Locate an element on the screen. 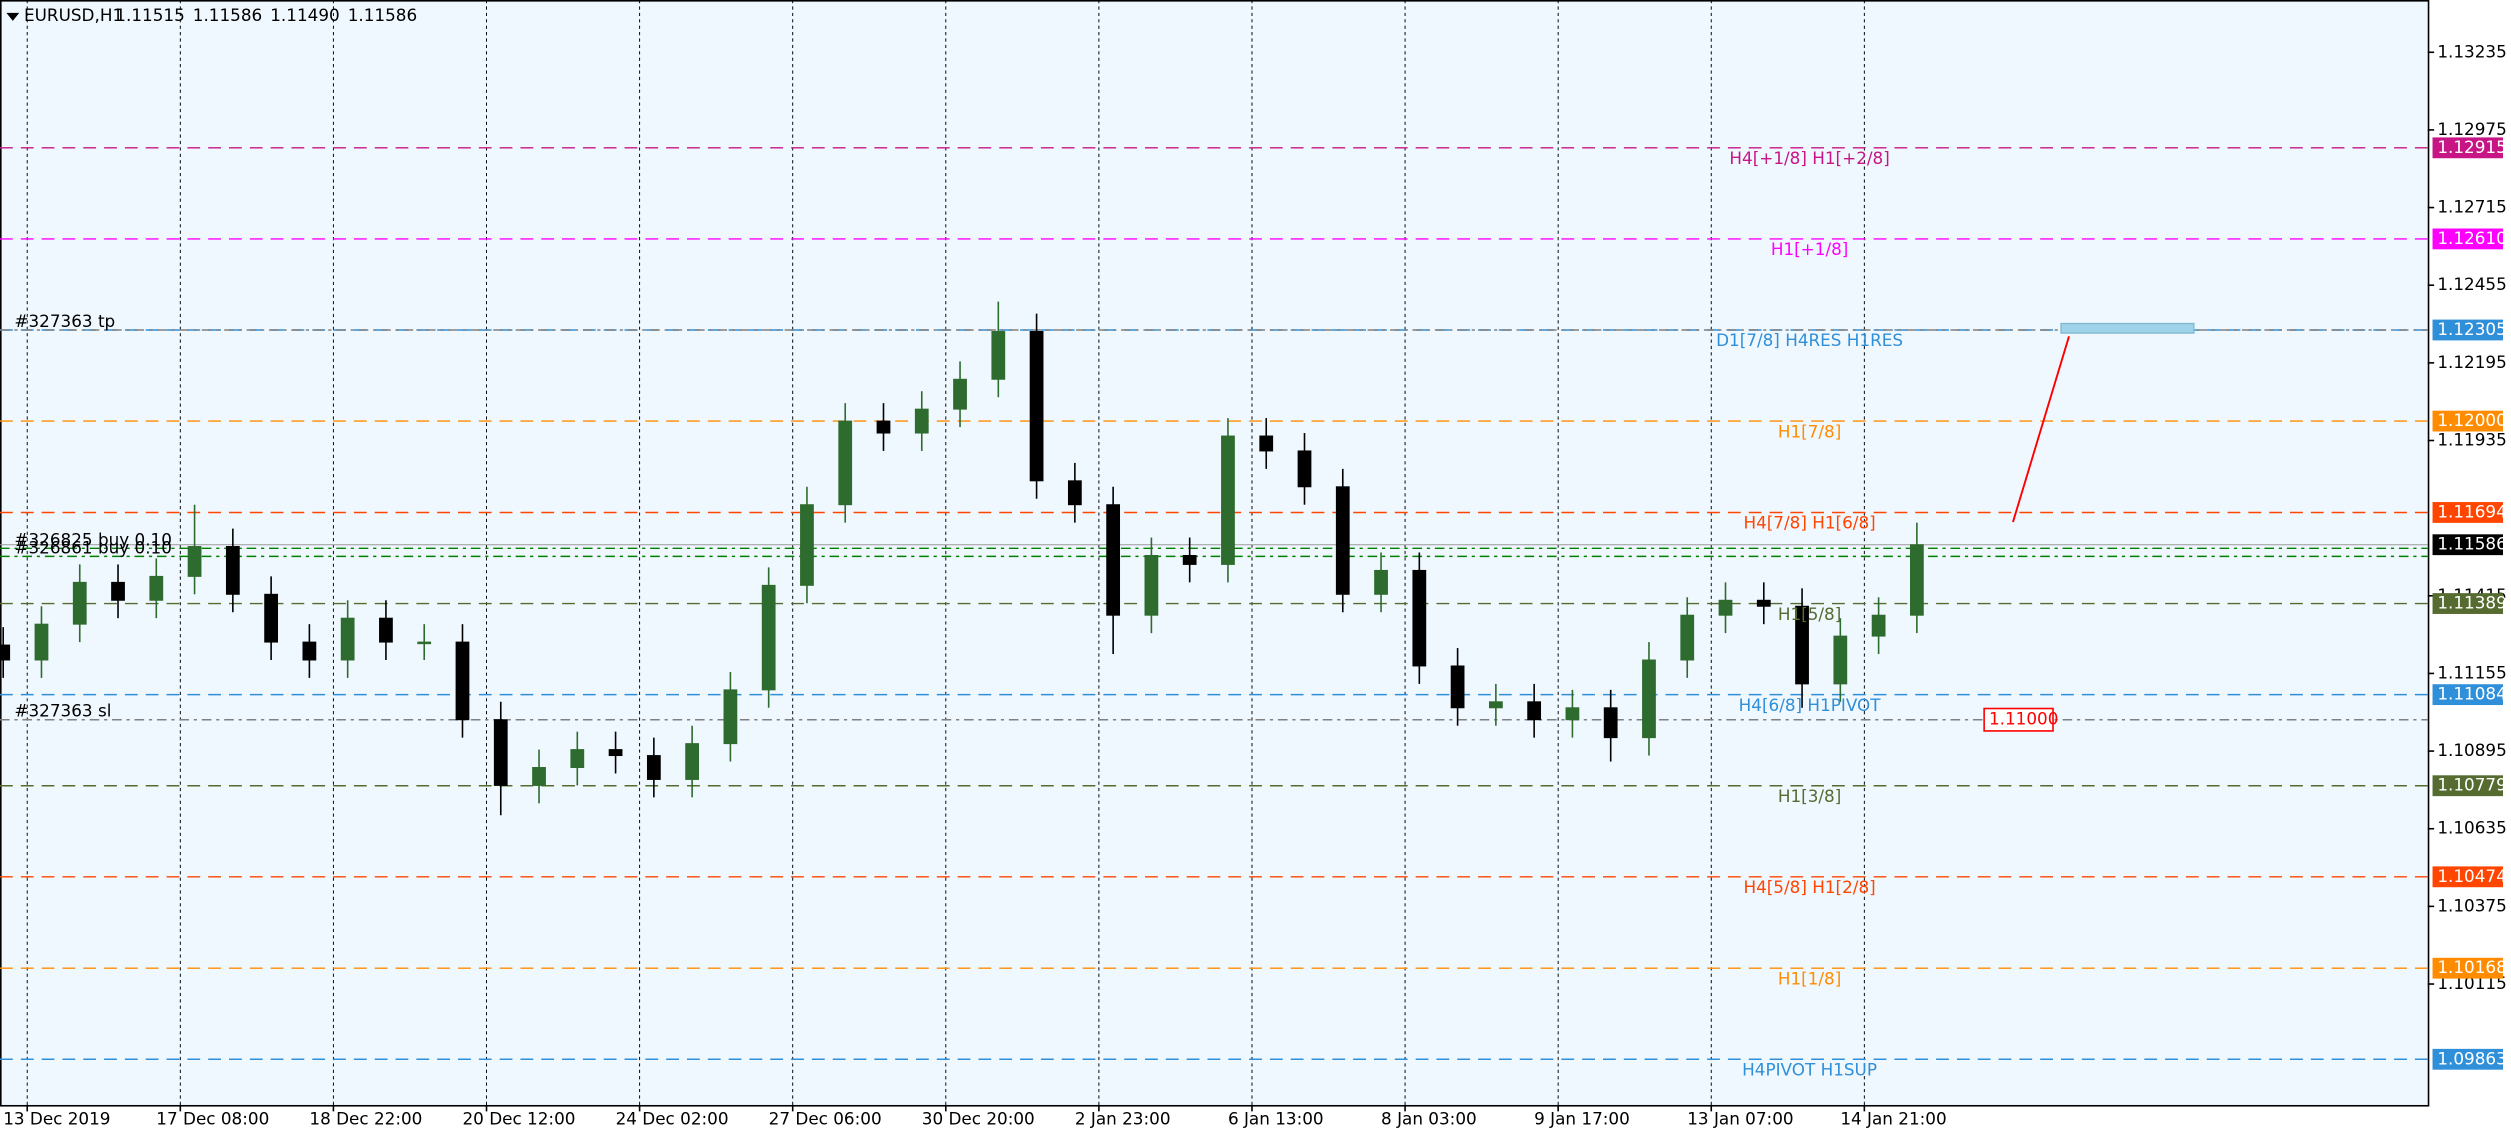 This screenshot has width=2511, height=1133. level-label: H4PIVOT H1SUP is located at coordinates (1809, 1069).